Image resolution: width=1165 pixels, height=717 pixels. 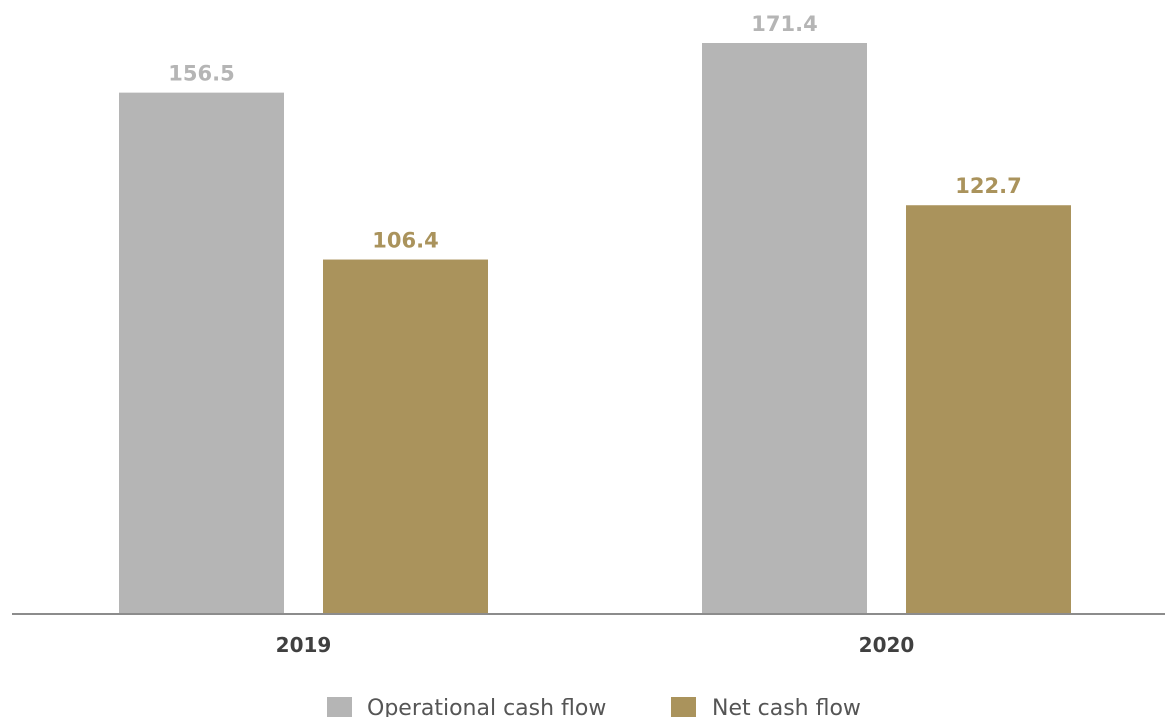 I want to click on category-label-2020: 2020, so click(x=887, y=645).